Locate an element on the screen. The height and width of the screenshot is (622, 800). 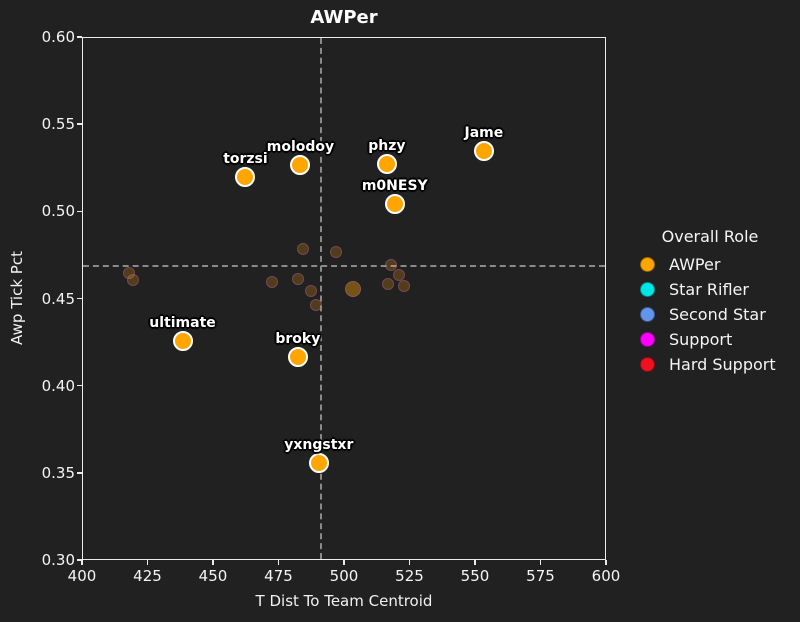
y-tick-label: 0.35 is located at coordinates (58, 472).